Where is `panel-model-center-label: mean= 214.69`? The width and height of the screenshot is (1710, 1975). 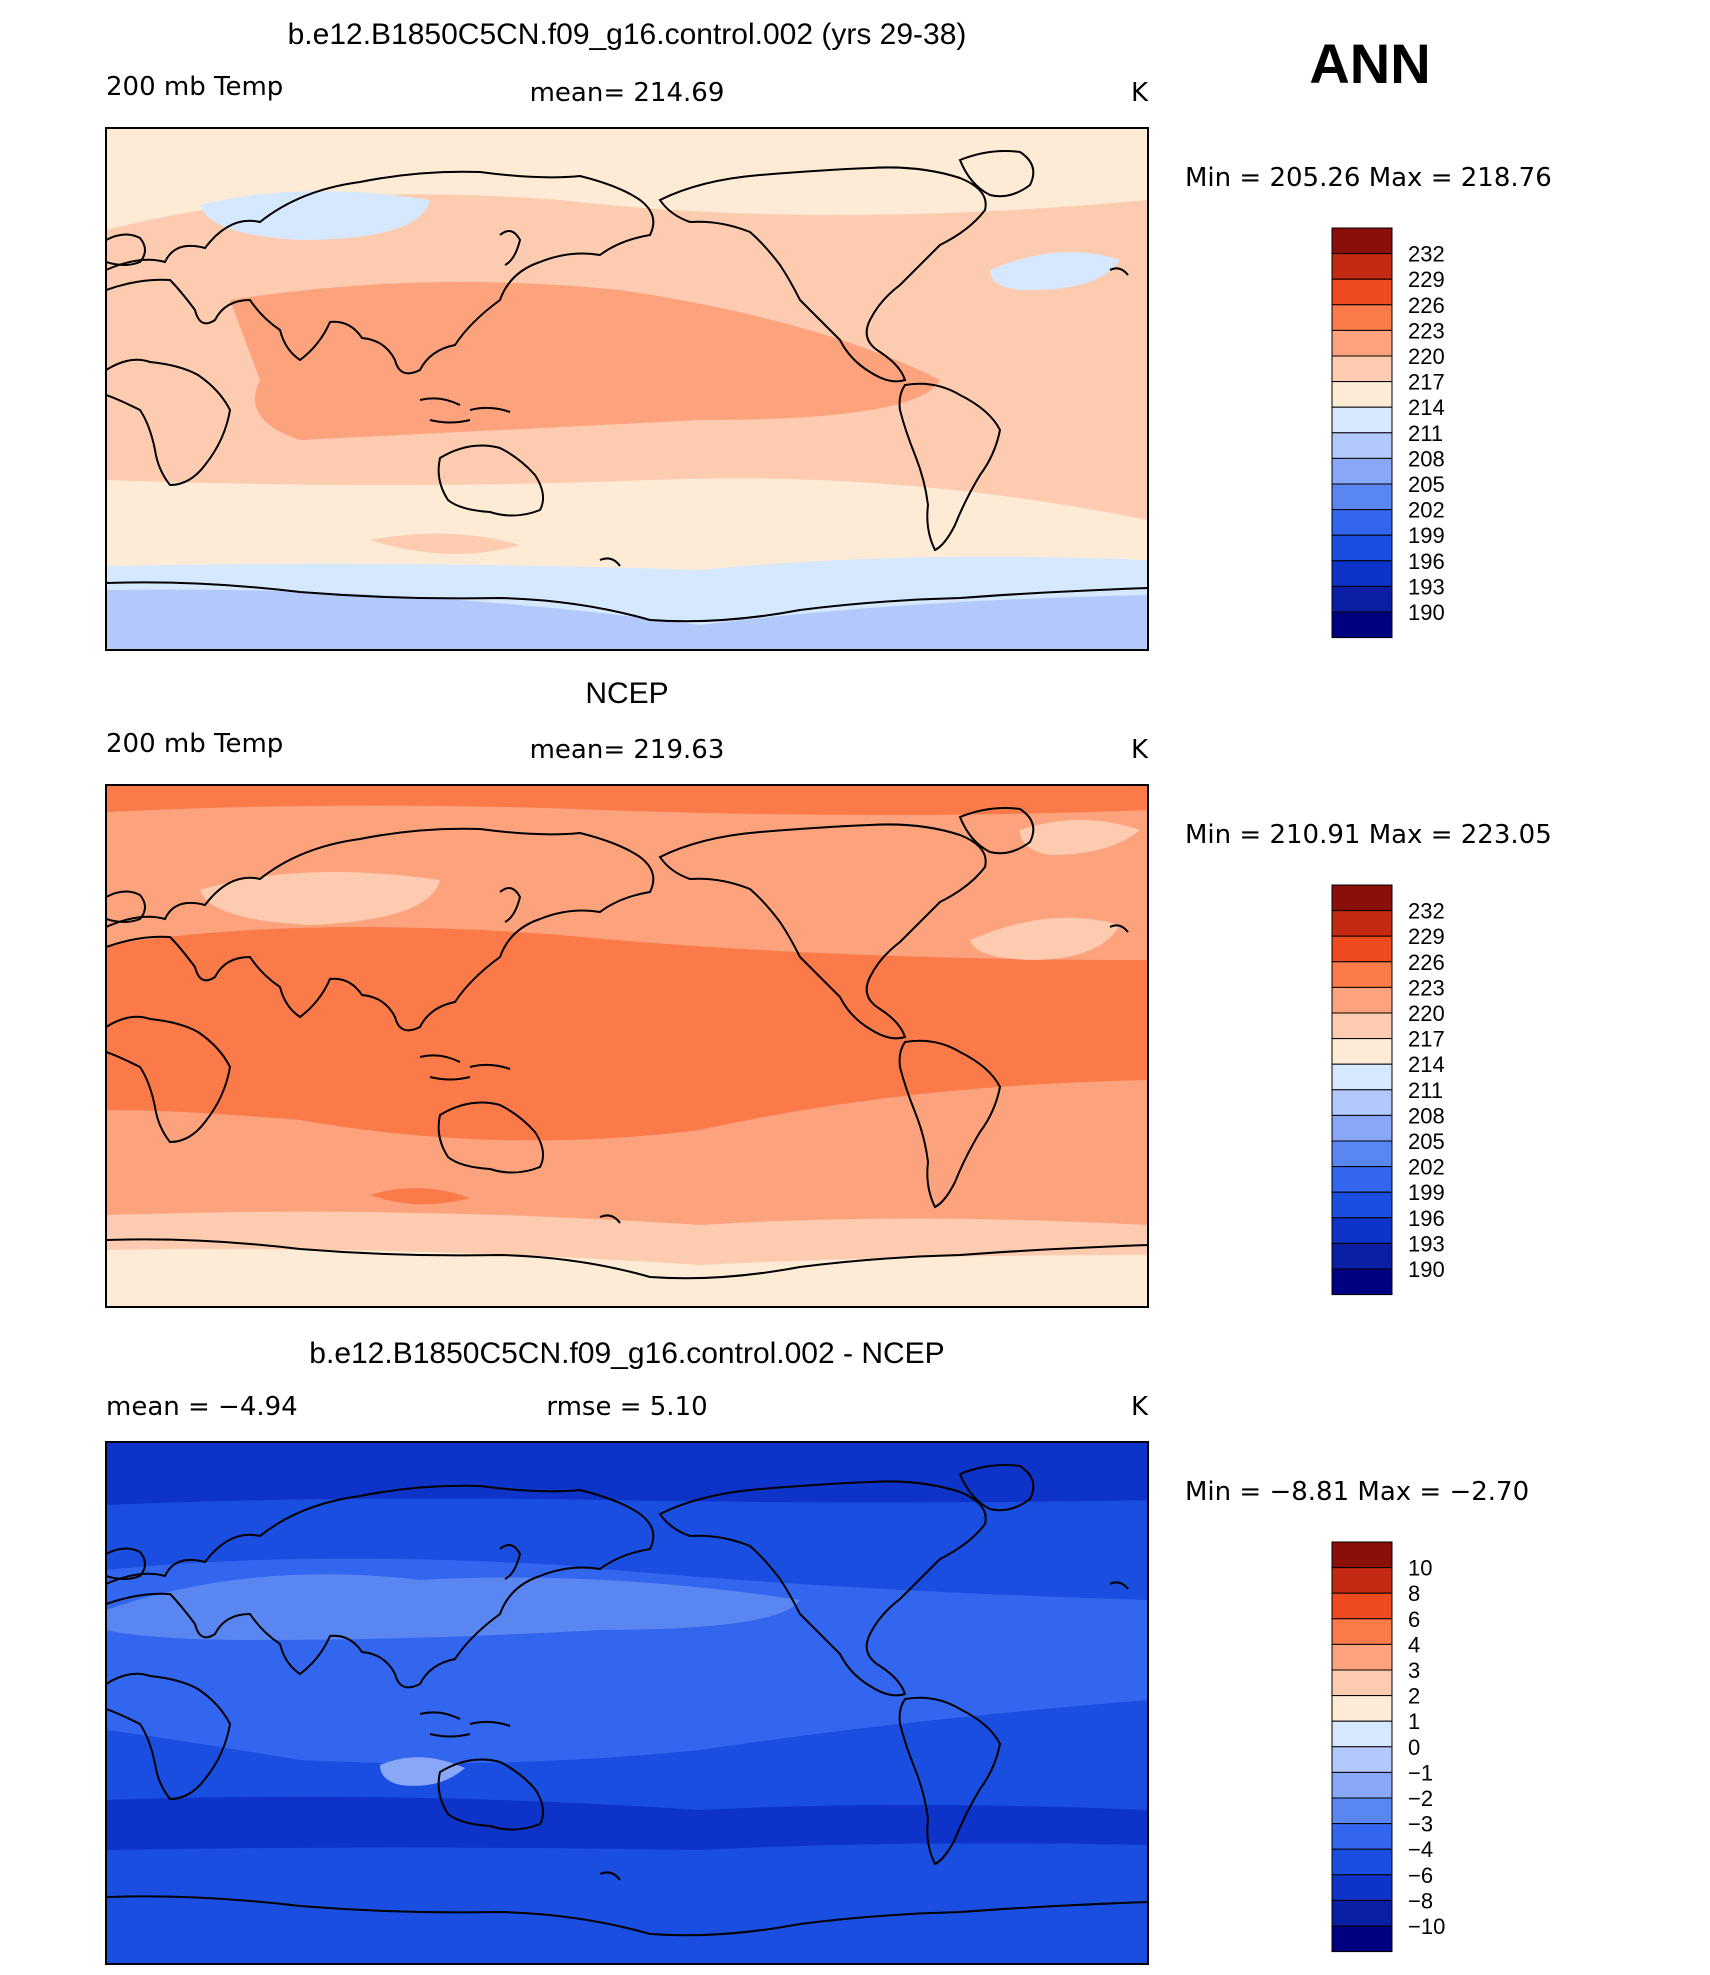 panel-model-center-label: mean= 214.69 is located at coordinates (627, 93).